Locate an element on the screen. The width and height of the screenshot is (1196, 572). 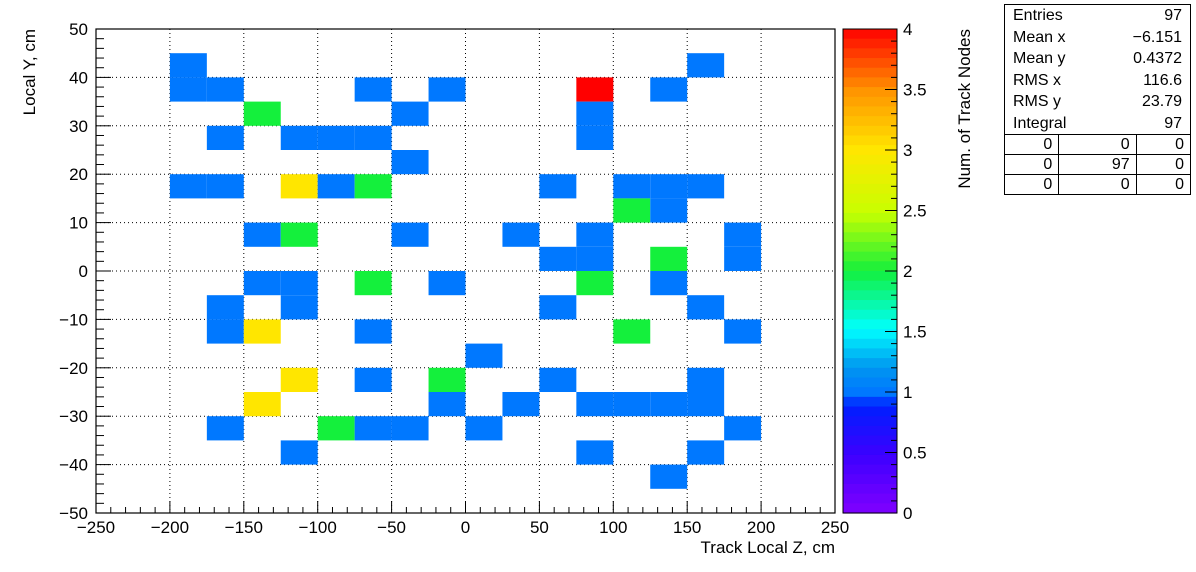
z-tick-label: 1.5 is located at coordinates (915, 332).